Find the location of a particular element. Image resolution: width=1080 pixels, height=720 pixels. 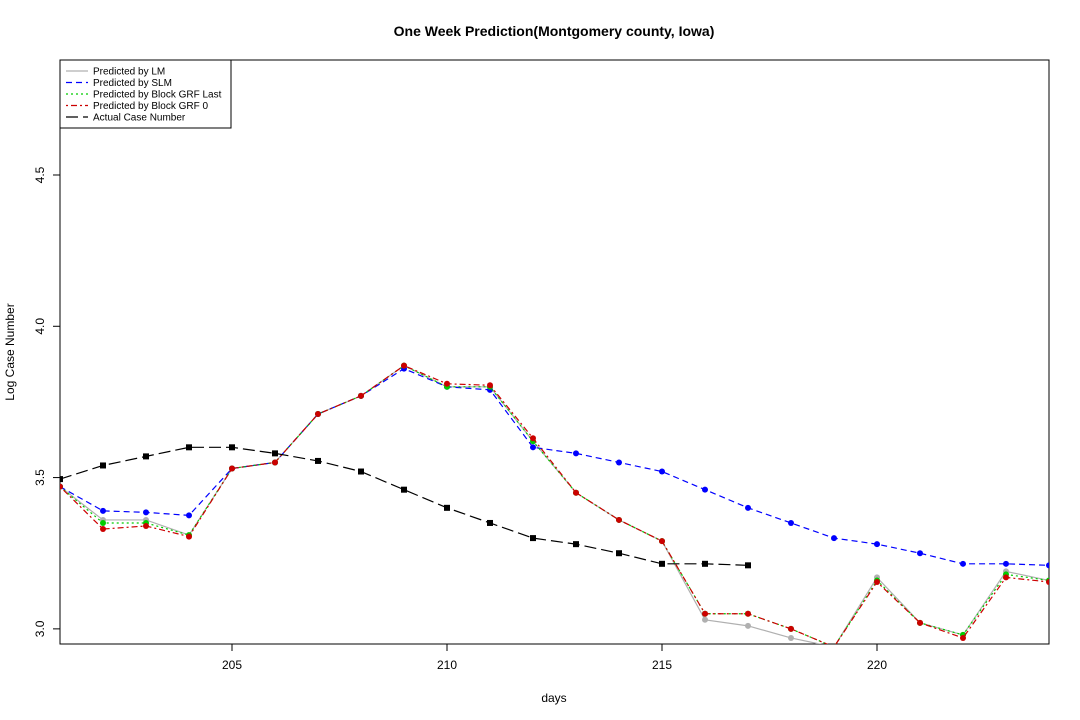

legend-label: Predicted by Block GRF 0 is located at coordinates (150, 106).